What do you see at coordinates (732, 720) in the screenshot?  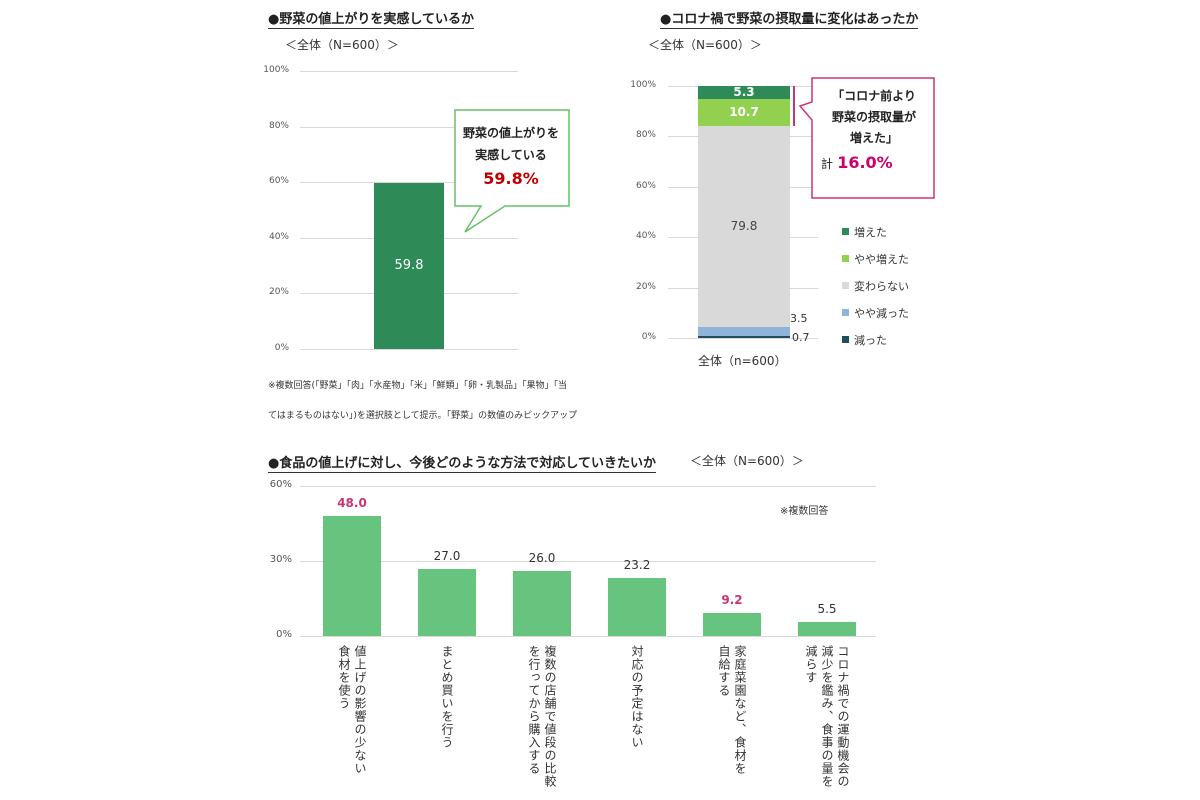 I see `chart3-category-label-4: 家庭菜園など、食材を 自給する` at bounding box center [732, 720].